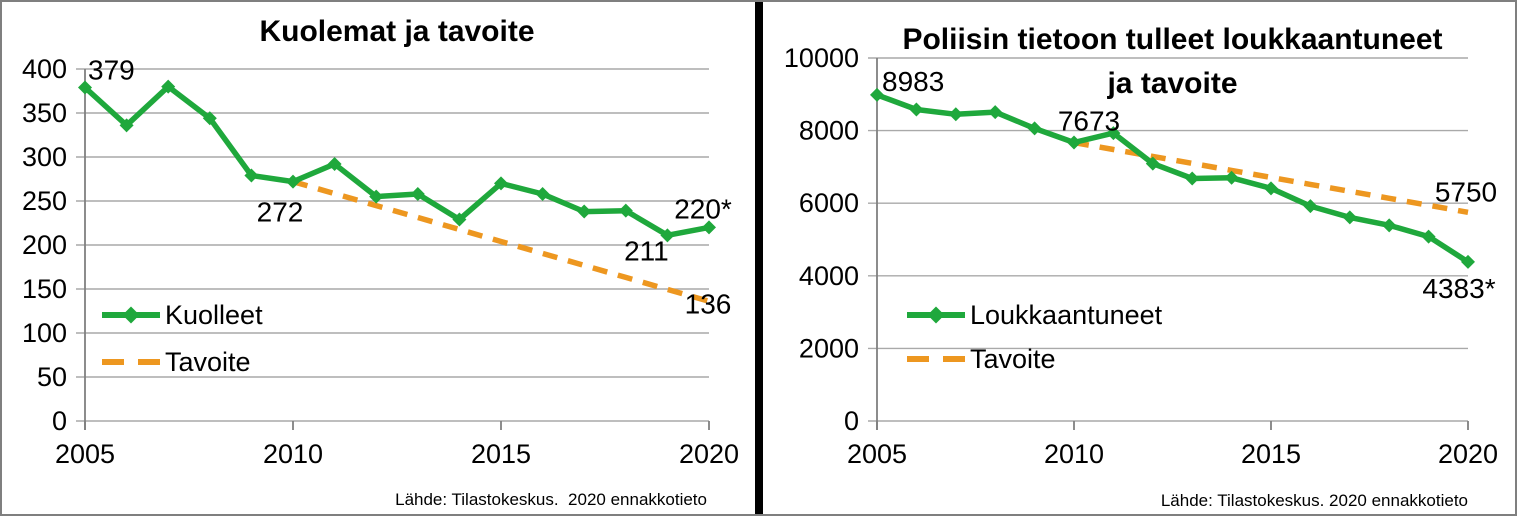  Describe the element at coordinates (829, 276) in the screenshot. I see `svg-text: 4000` at that location.